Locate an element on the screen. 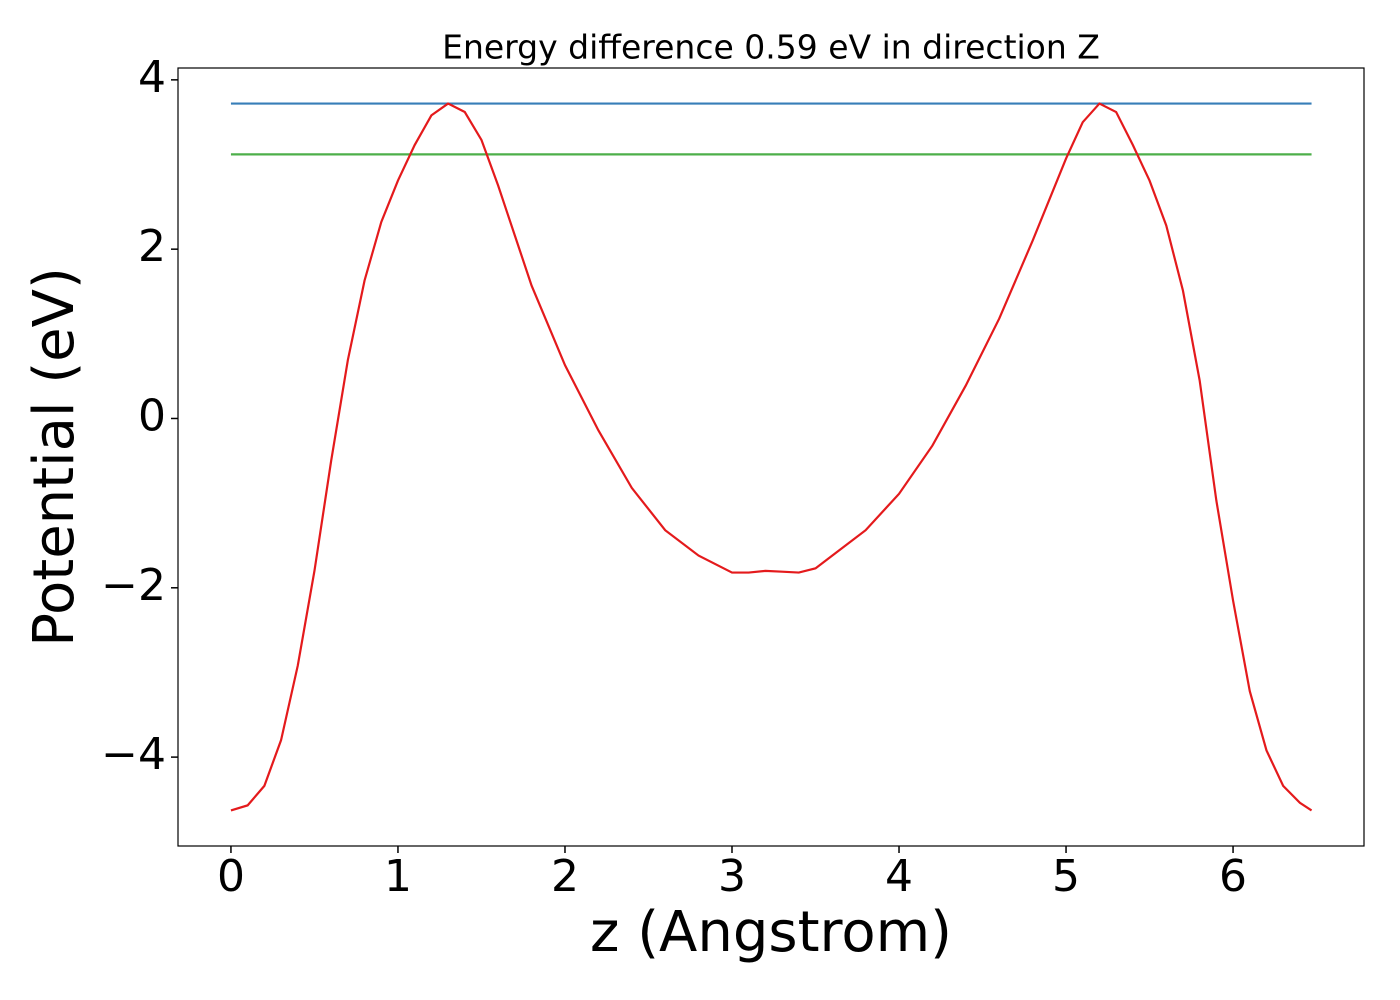 Image resolution: width=1400 pixels, height=1000 pixels. x-tick-label: 5 is located at coordinates (1066, 876).